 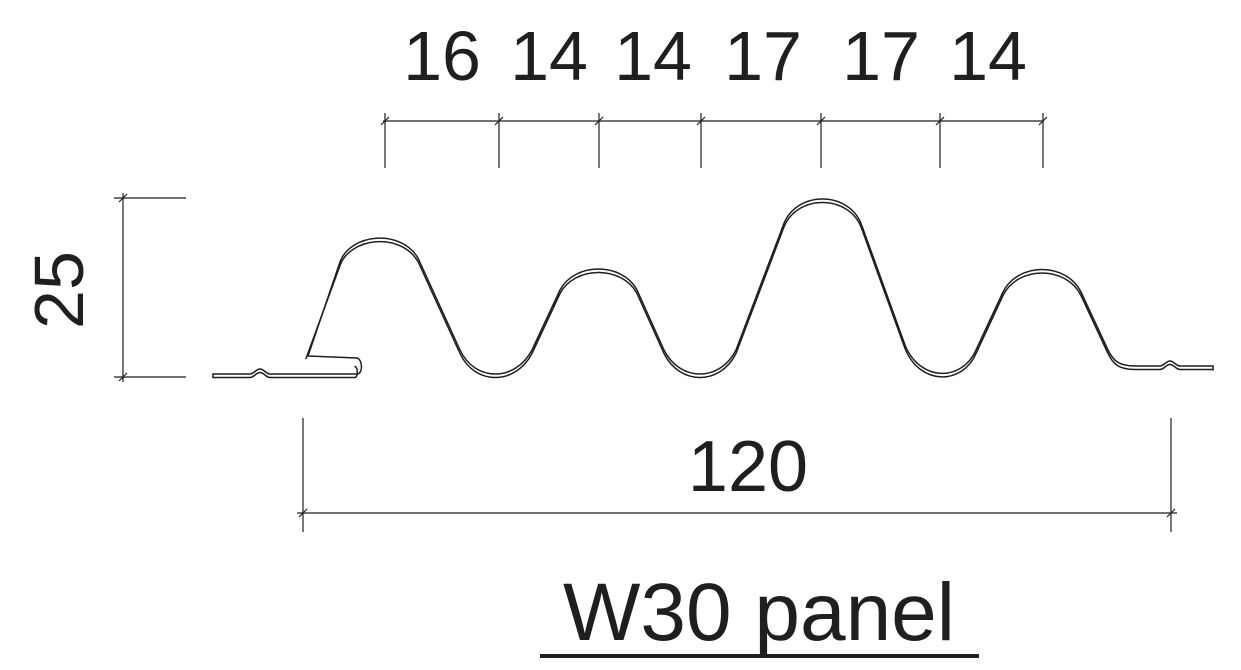 I want to click on panel-title: W30 panel, so click(x=759, y=612).